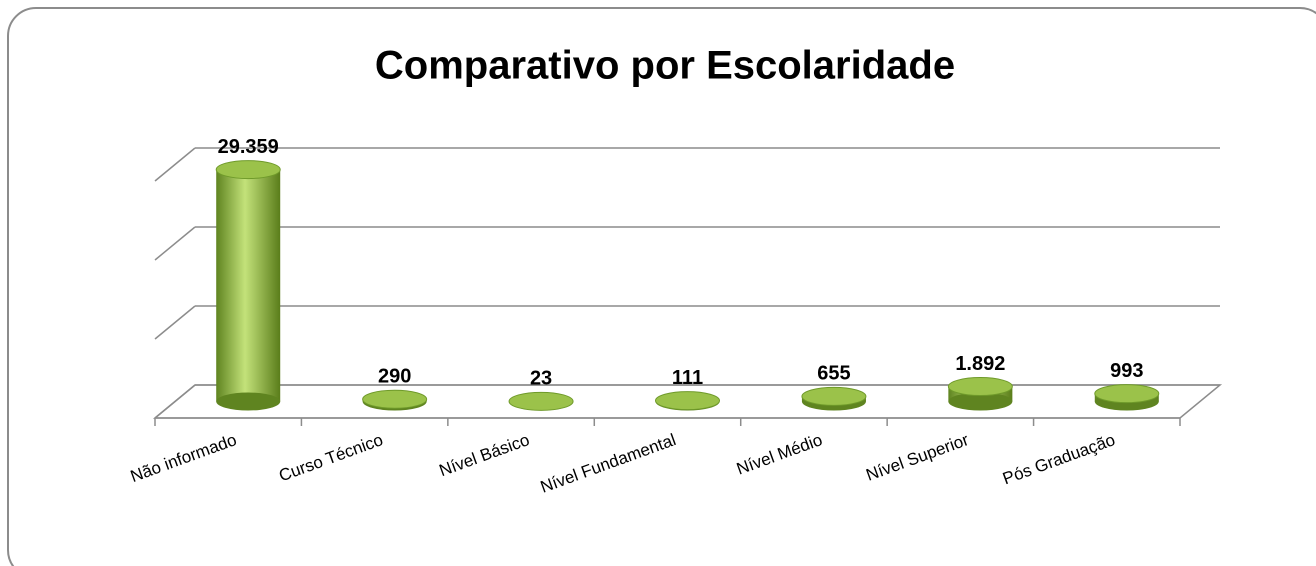 The width and height of the screenshot is (1316, 566). Describe the element at coordinates (394, 376) in the screenshot. I see `value-label: 290` at that location.